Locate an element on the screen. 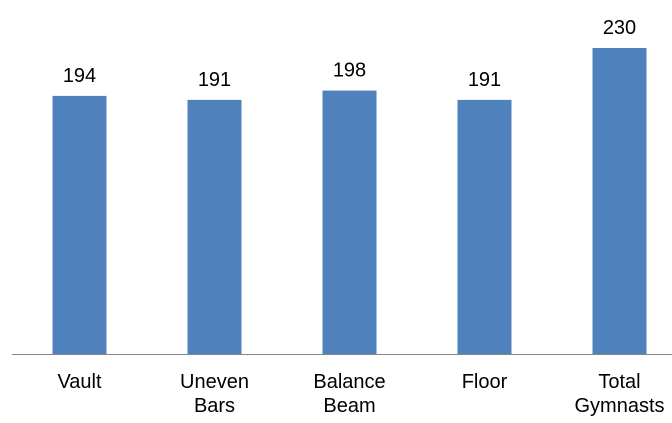  data-label-3: 191 is located at coordinates (484, 80).